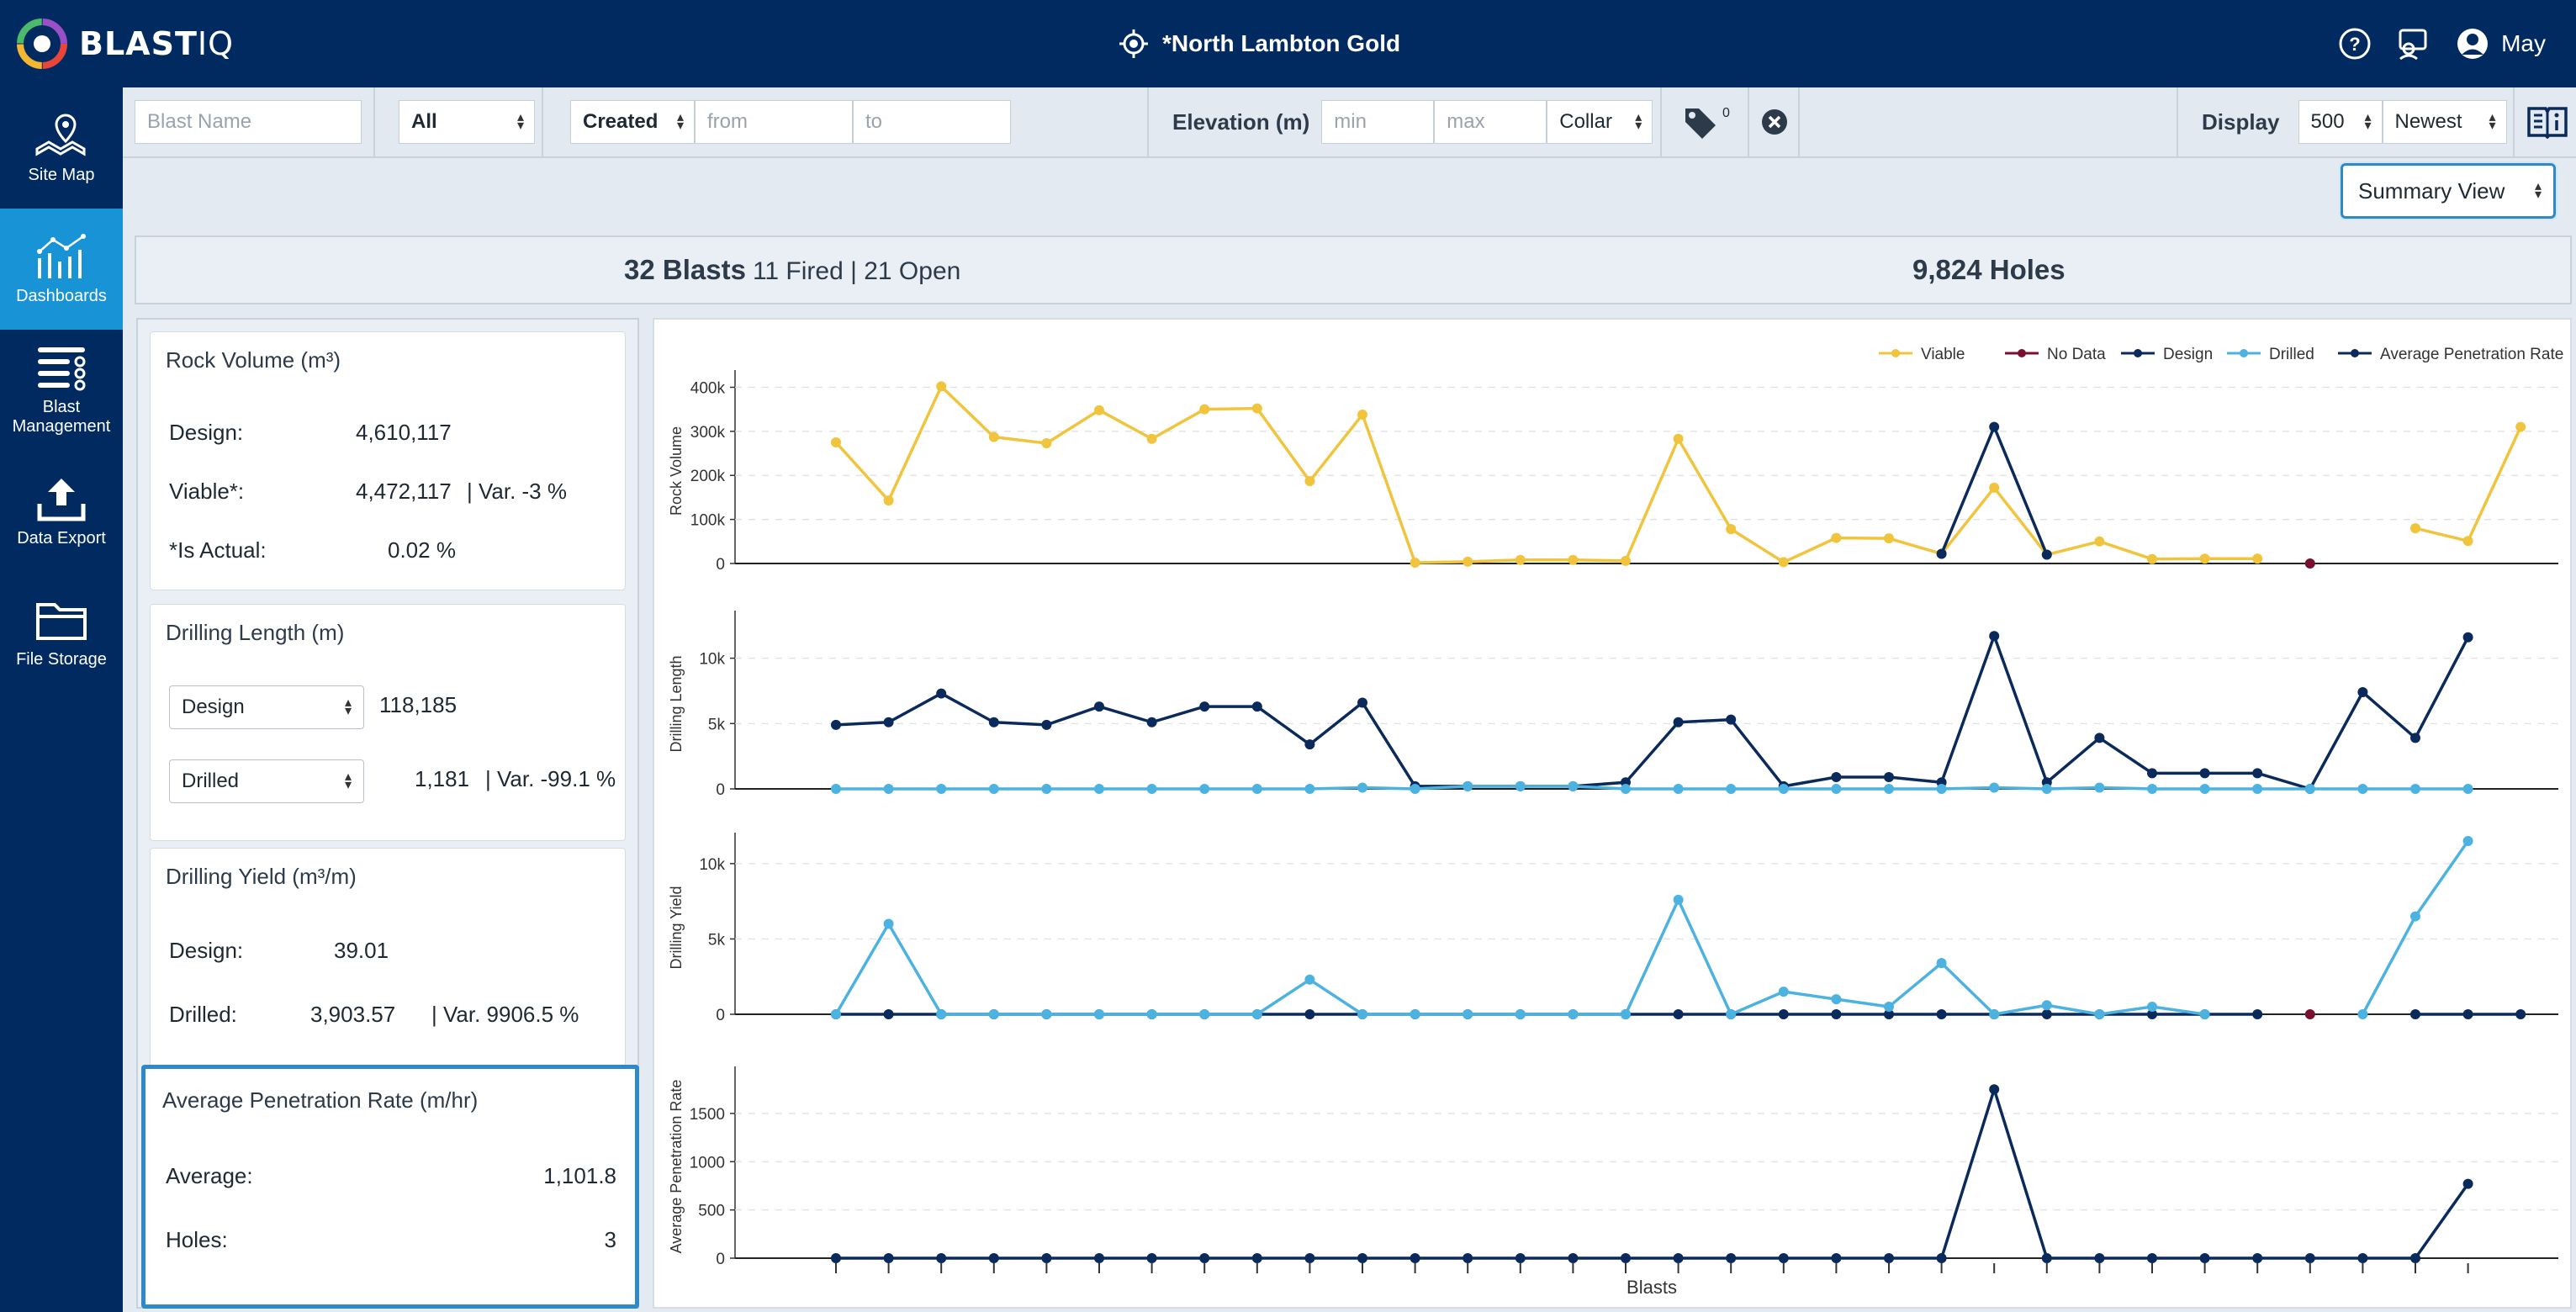 Image resolution: width=2576 pixels, height=1312 pixels. I want to click on drilling-length-select-2: Drilled ▴ ▾, so click(266, 781).